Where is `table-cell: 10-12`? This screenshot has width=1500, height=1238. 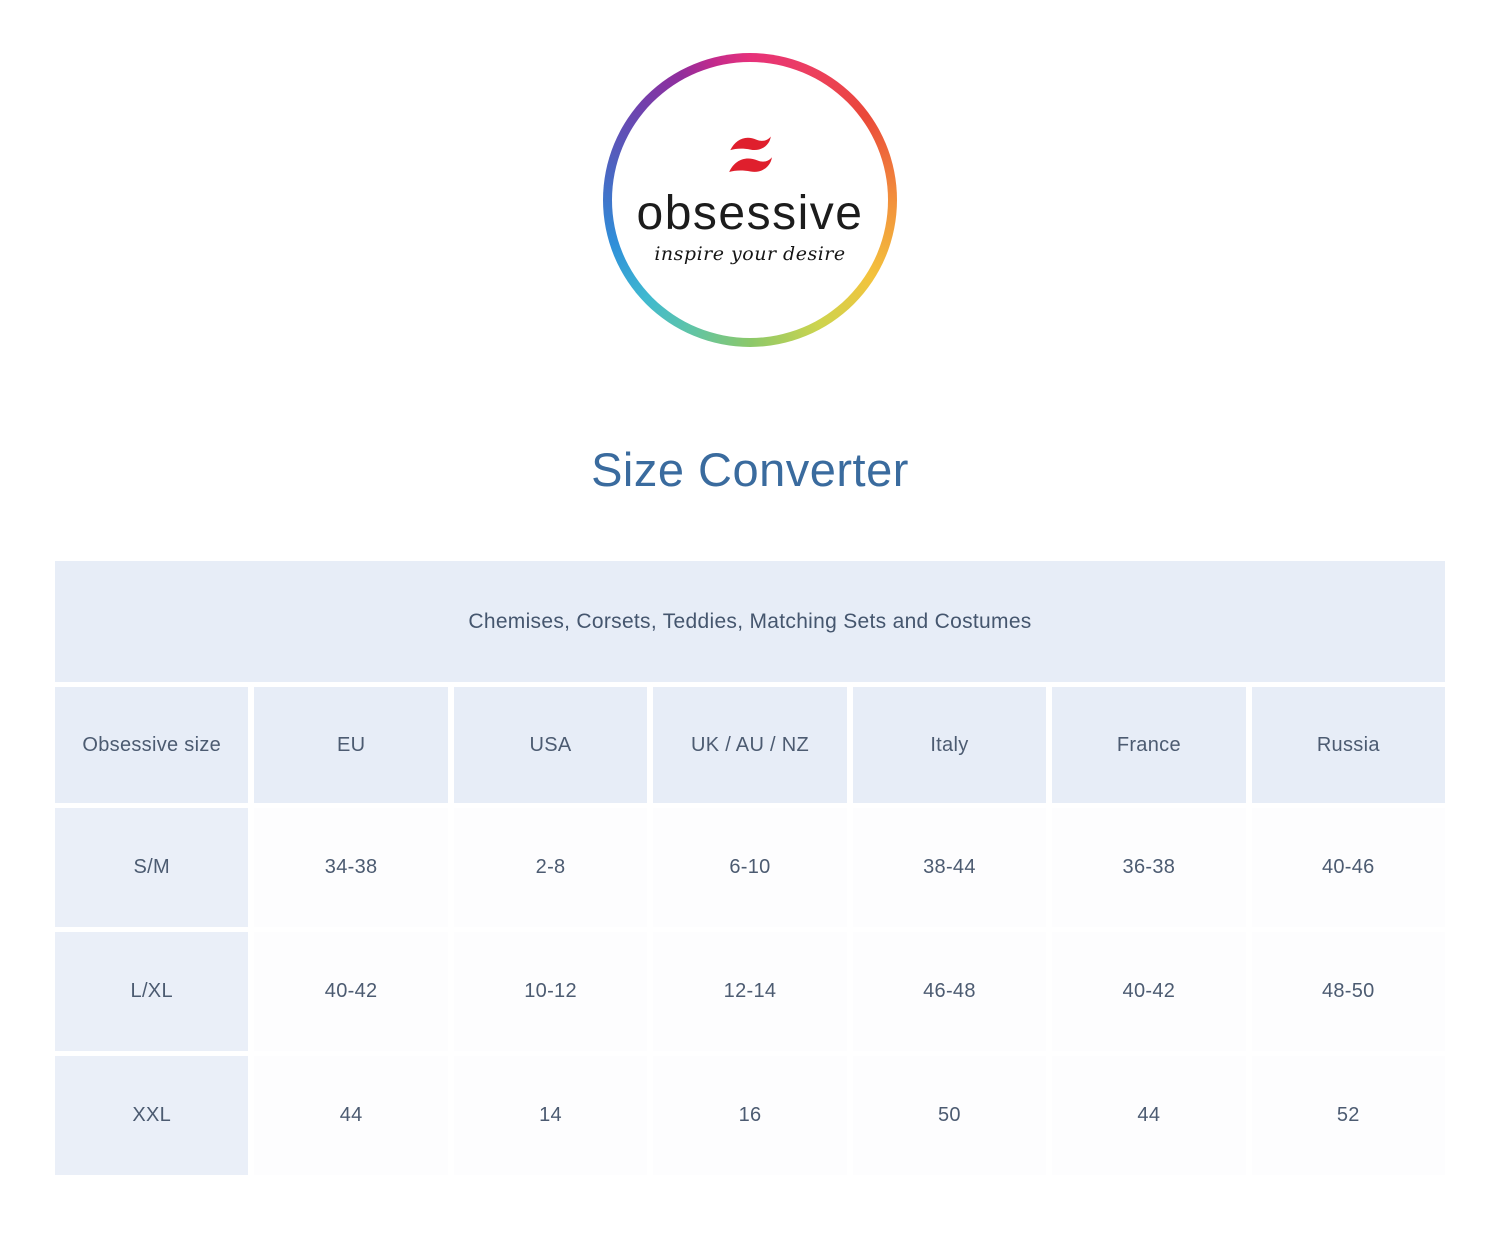 table-cell: 10-12 is located at coordinates (550, 991).